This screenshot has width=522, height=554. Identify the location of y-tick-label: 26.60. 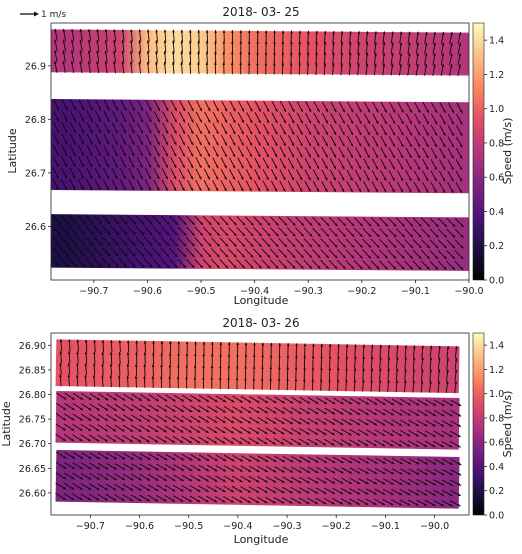
(32, 493).